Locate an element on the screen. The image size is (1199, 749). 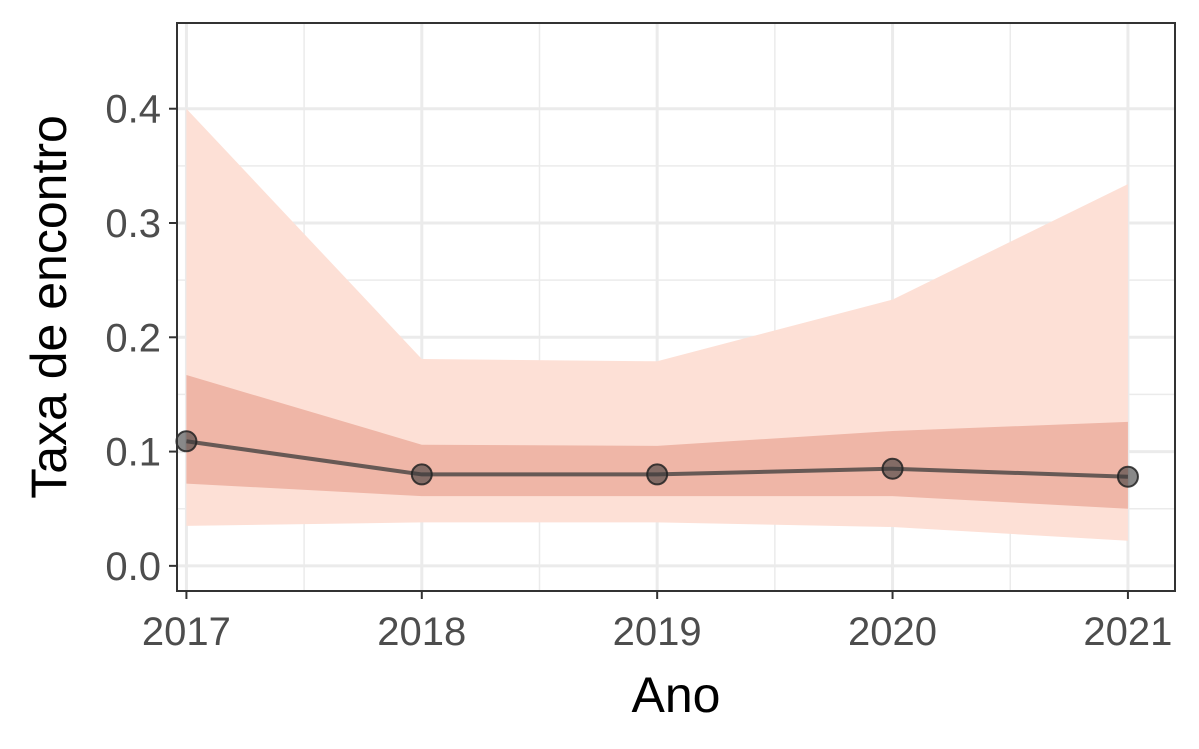
y-tick-label: 0.3 is located at coordinates (133, 224).